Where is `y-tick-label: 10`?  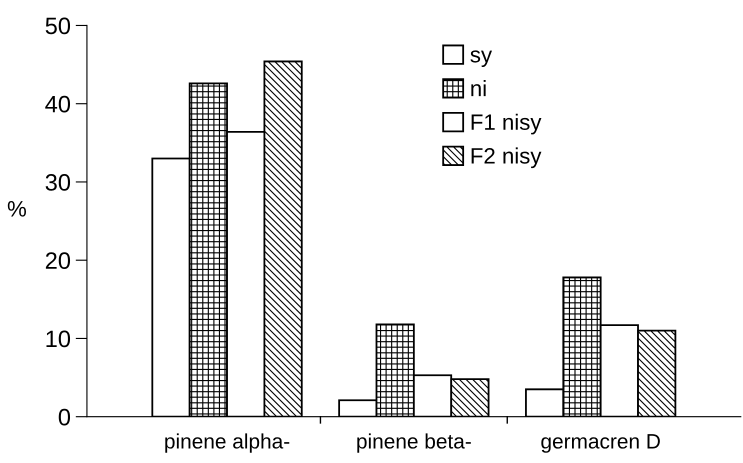
y-tick-label: 10 is located at coordinates (58, 339).